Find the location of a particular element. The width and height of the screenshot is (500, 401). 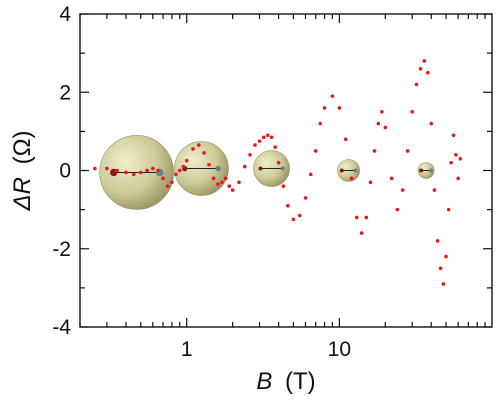

x-axis-symbol: B is located at coordinates (264, 381).